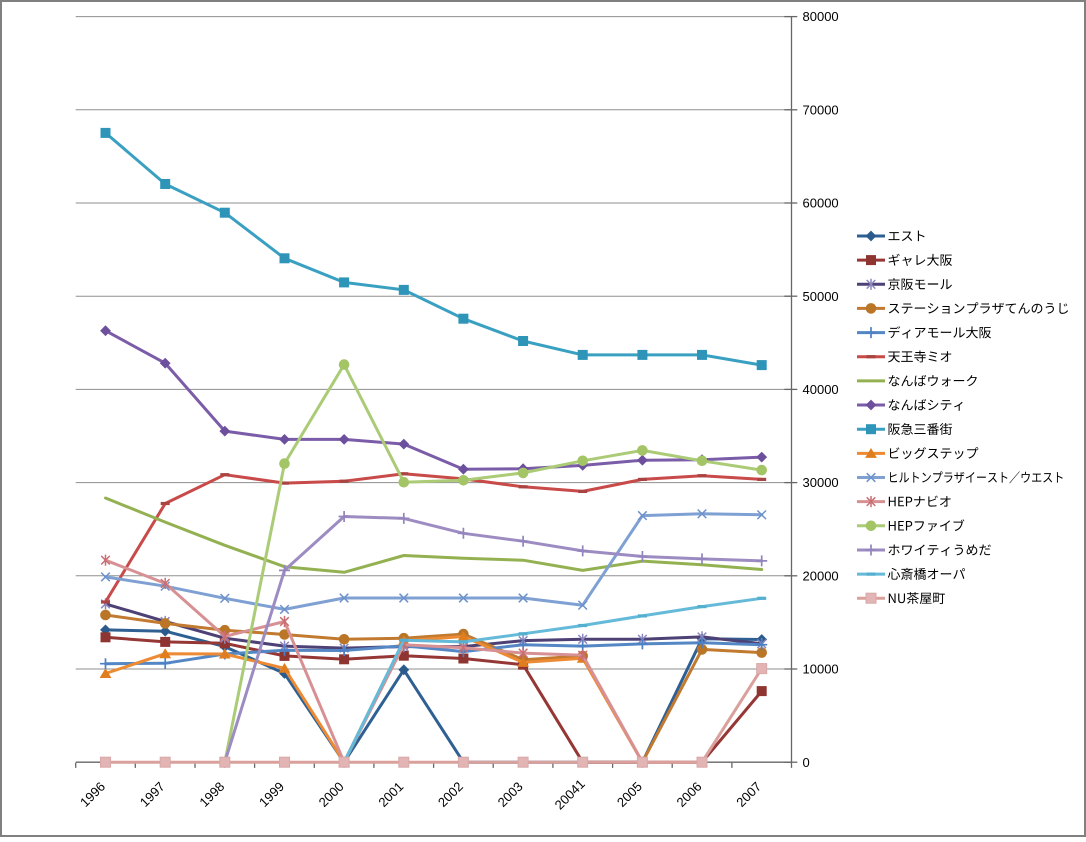 Image resolution: width=1086 pixels, height=842 pixels. Describe the element at coordinates (821, 669) in the screenshot. I see `svg-text: 10000` at that location.